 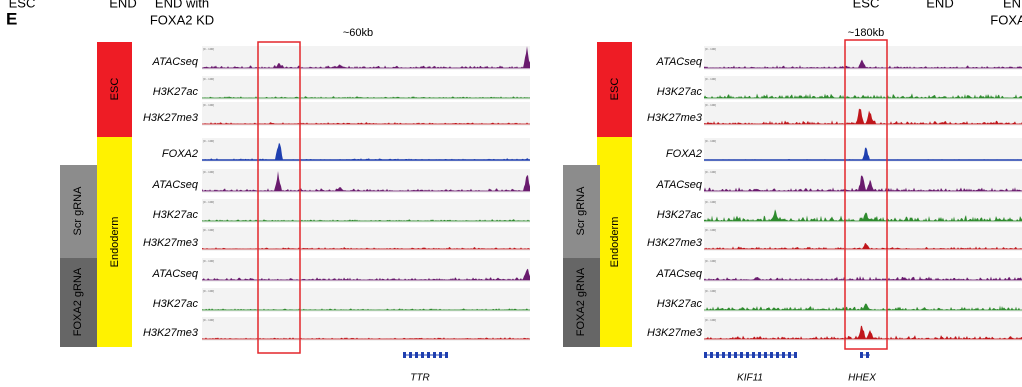 I want to click on gene-label: KIF11, so click(x=750, y=378).